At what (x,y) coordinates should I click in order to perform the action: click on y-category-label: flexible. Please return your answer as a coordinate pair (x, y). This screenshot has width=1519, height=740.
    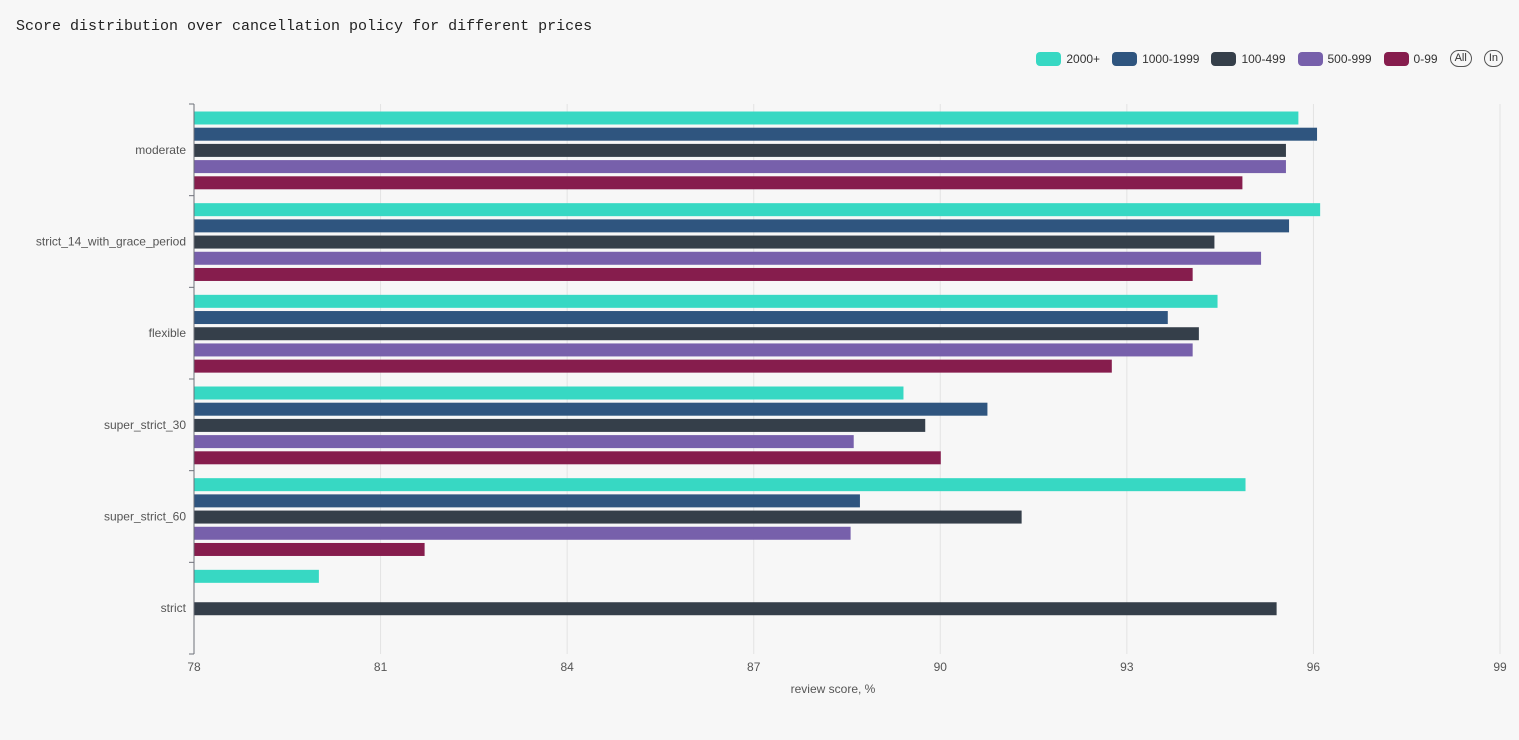
    Looking at the image, I should click on (168, 333).